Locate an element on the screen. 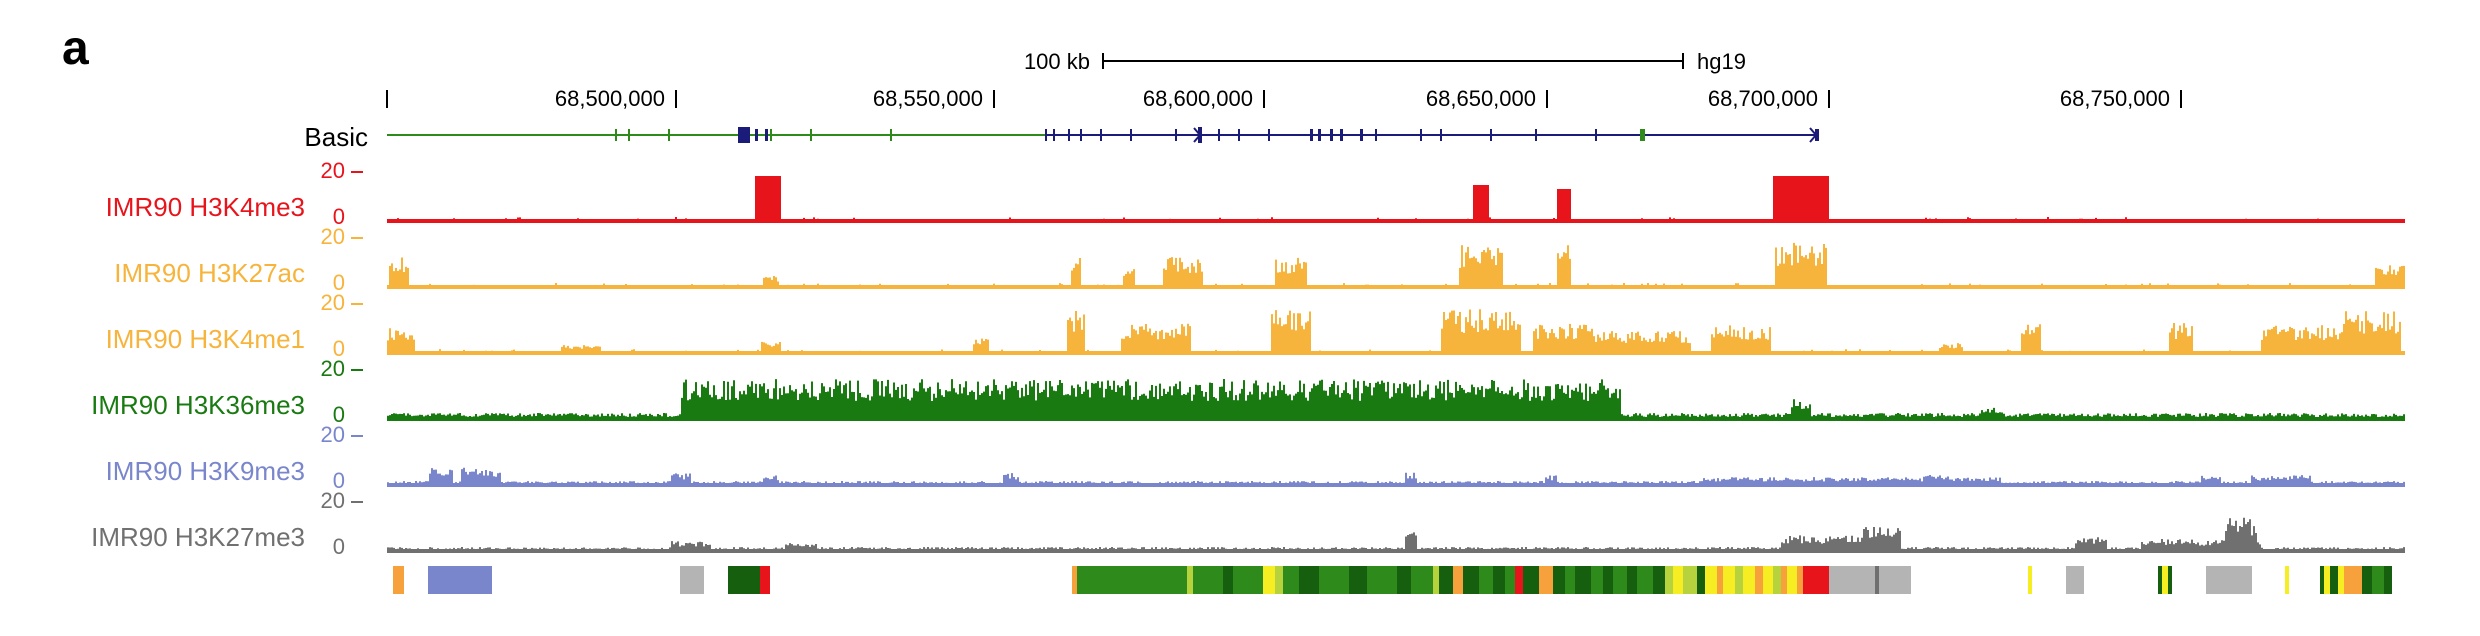 This screenshot has height=636, width=2480. signal-track: IMR90 H3K4me1 20 0 is located at coordinates (1255, 325).